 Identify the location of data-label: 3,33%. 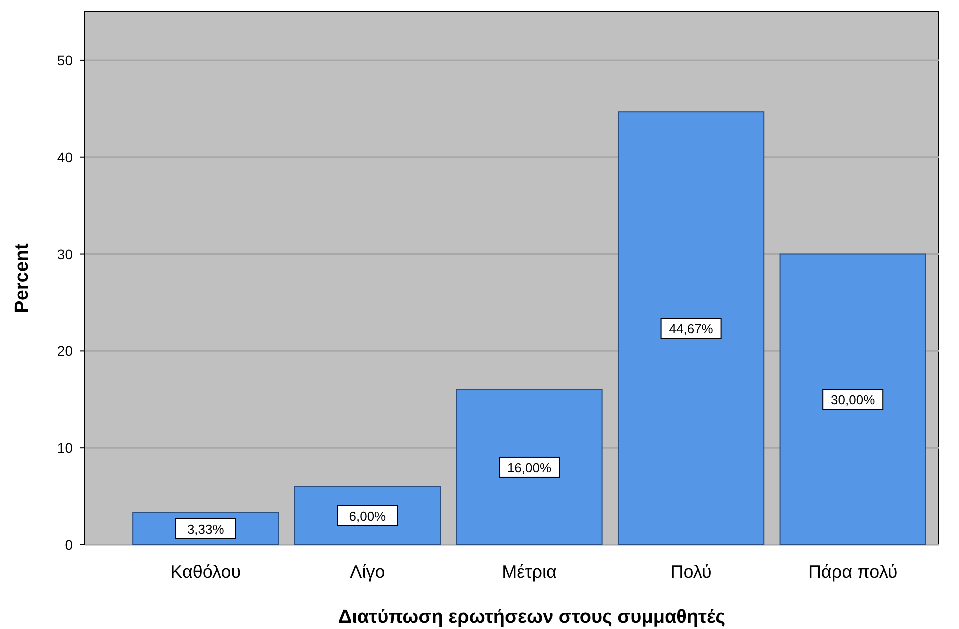
(206, 529).